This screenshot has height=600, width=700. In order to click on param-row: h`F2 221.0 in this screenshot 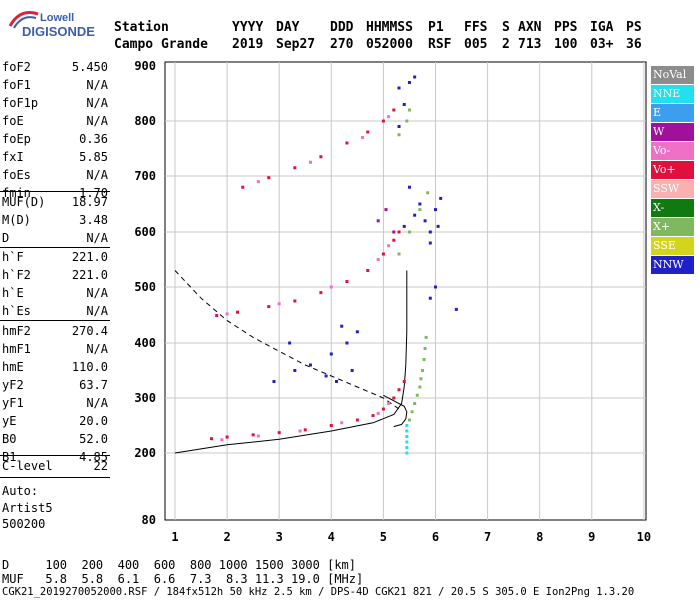, I will do `click(55, 277)`.